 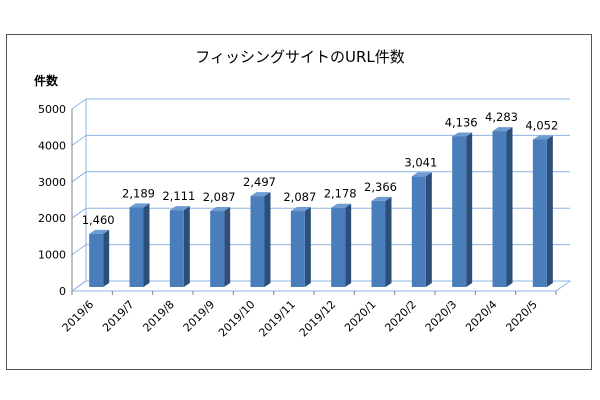 I want to click on x-tick-label-2019/7: 2019/7, so click(x=118, y=316).